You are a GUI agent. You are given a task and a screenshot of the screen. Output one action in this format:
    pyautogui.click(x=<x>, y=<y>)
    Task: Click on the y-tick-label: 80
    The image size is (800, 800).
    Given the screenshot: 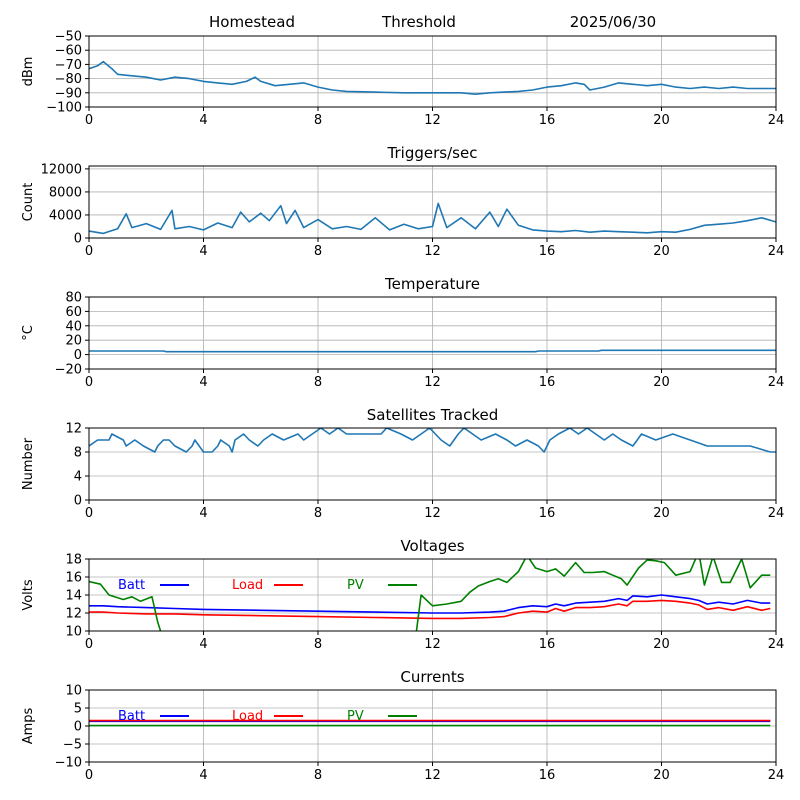 What is the action you would take?
    pyautogui.click(x=73, y=298)
    